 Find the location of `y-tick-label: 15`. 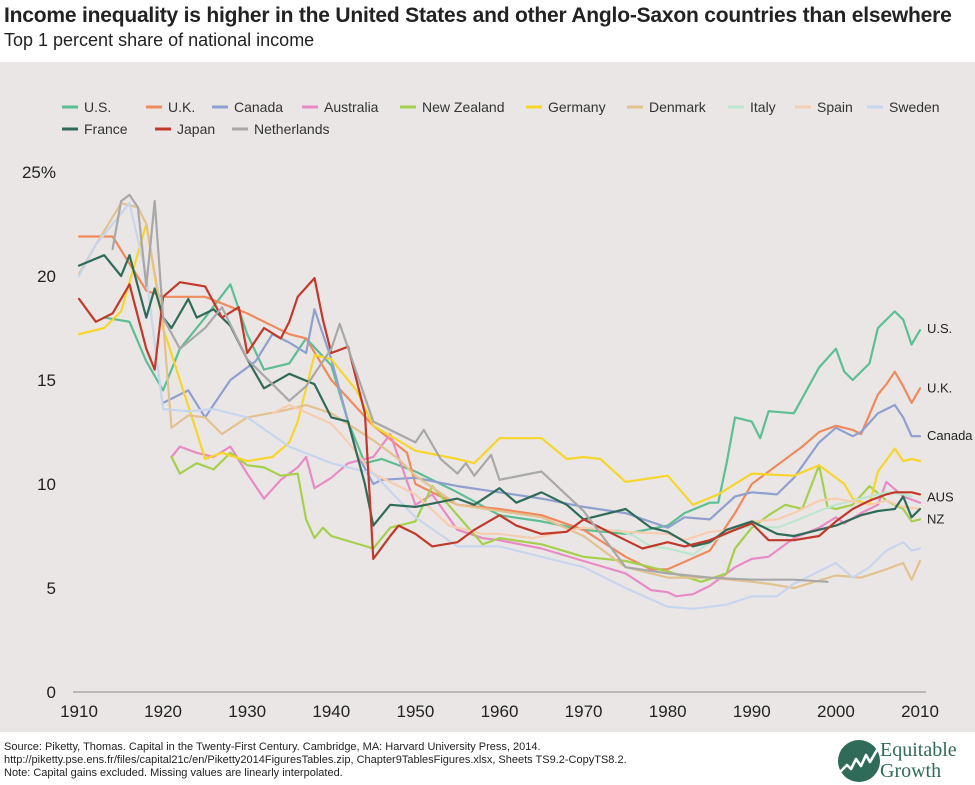

y-tick-label: 15 is located at coordinates (46, 380).